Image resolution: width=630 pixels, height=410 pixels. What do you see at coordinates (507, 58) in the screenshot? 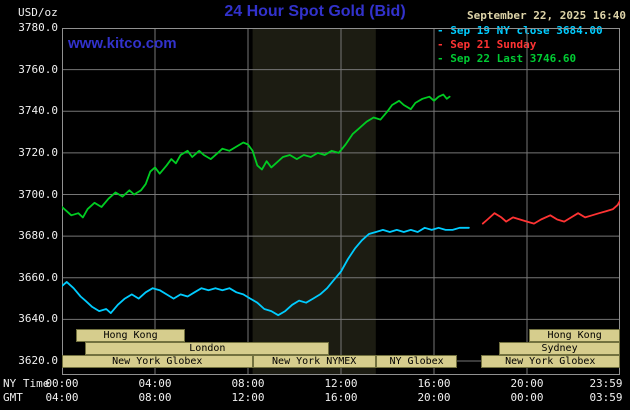
I see `legend-item-sep22: - Sep 22 Last 3746.60` at bounding box center [507, 58].